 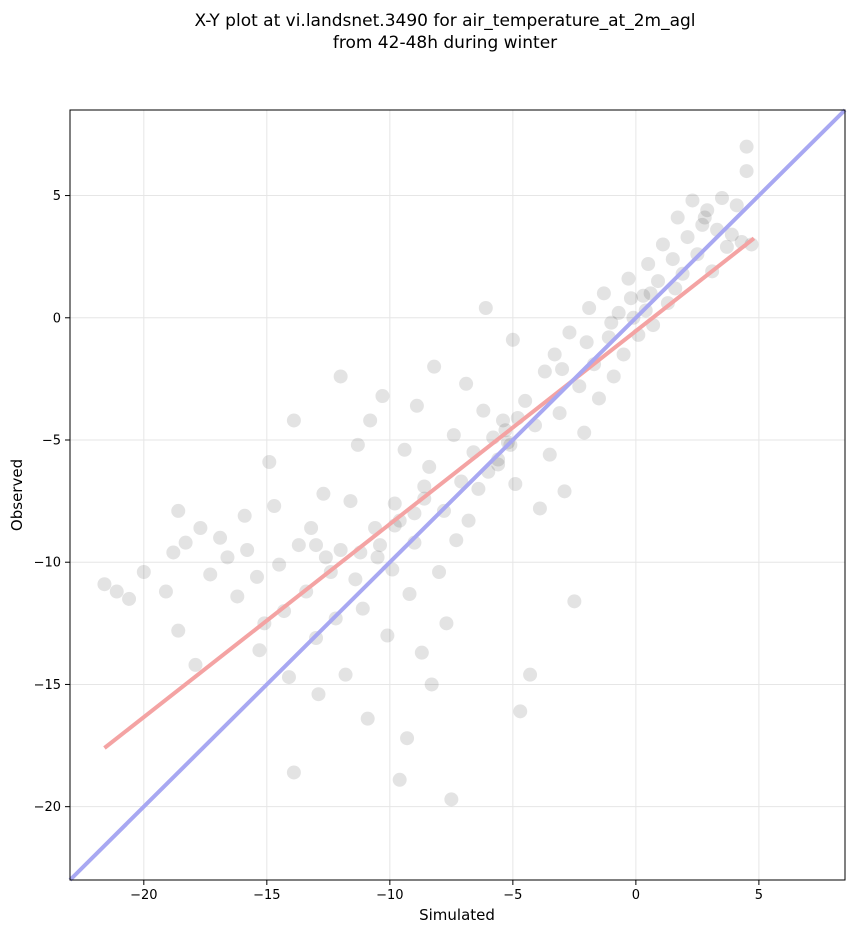 What do you see at coordinates (17, 495) in the screenshot?
I see `y-axis-label: Observed` at bounding box center [17, 495].